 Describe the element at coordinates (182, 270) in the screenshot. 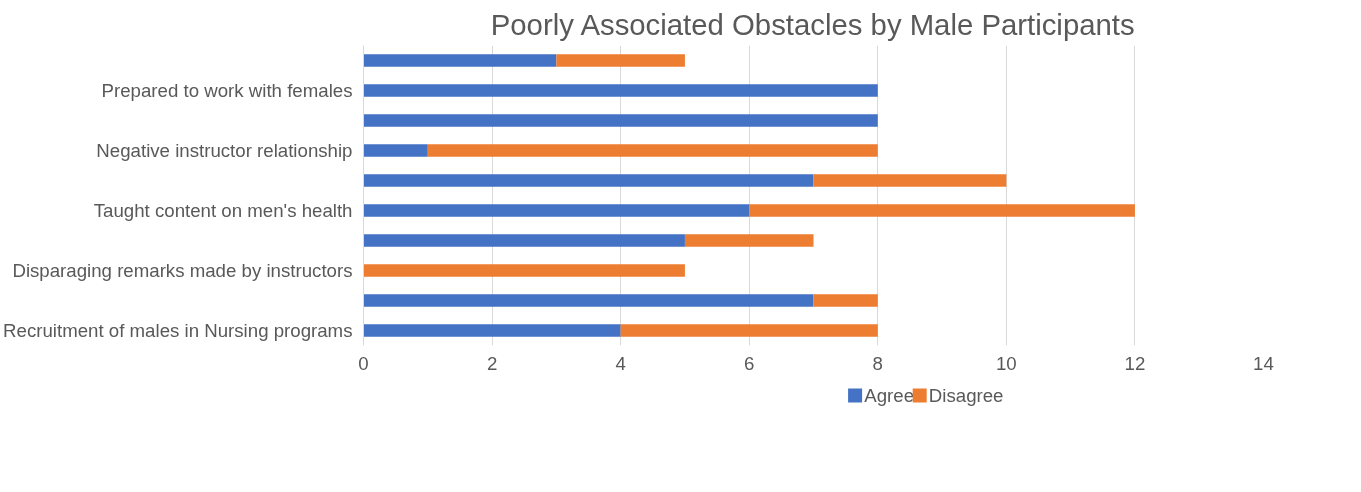

I see `y-tick-label: Disparaging remarks made by instructors` at that location.